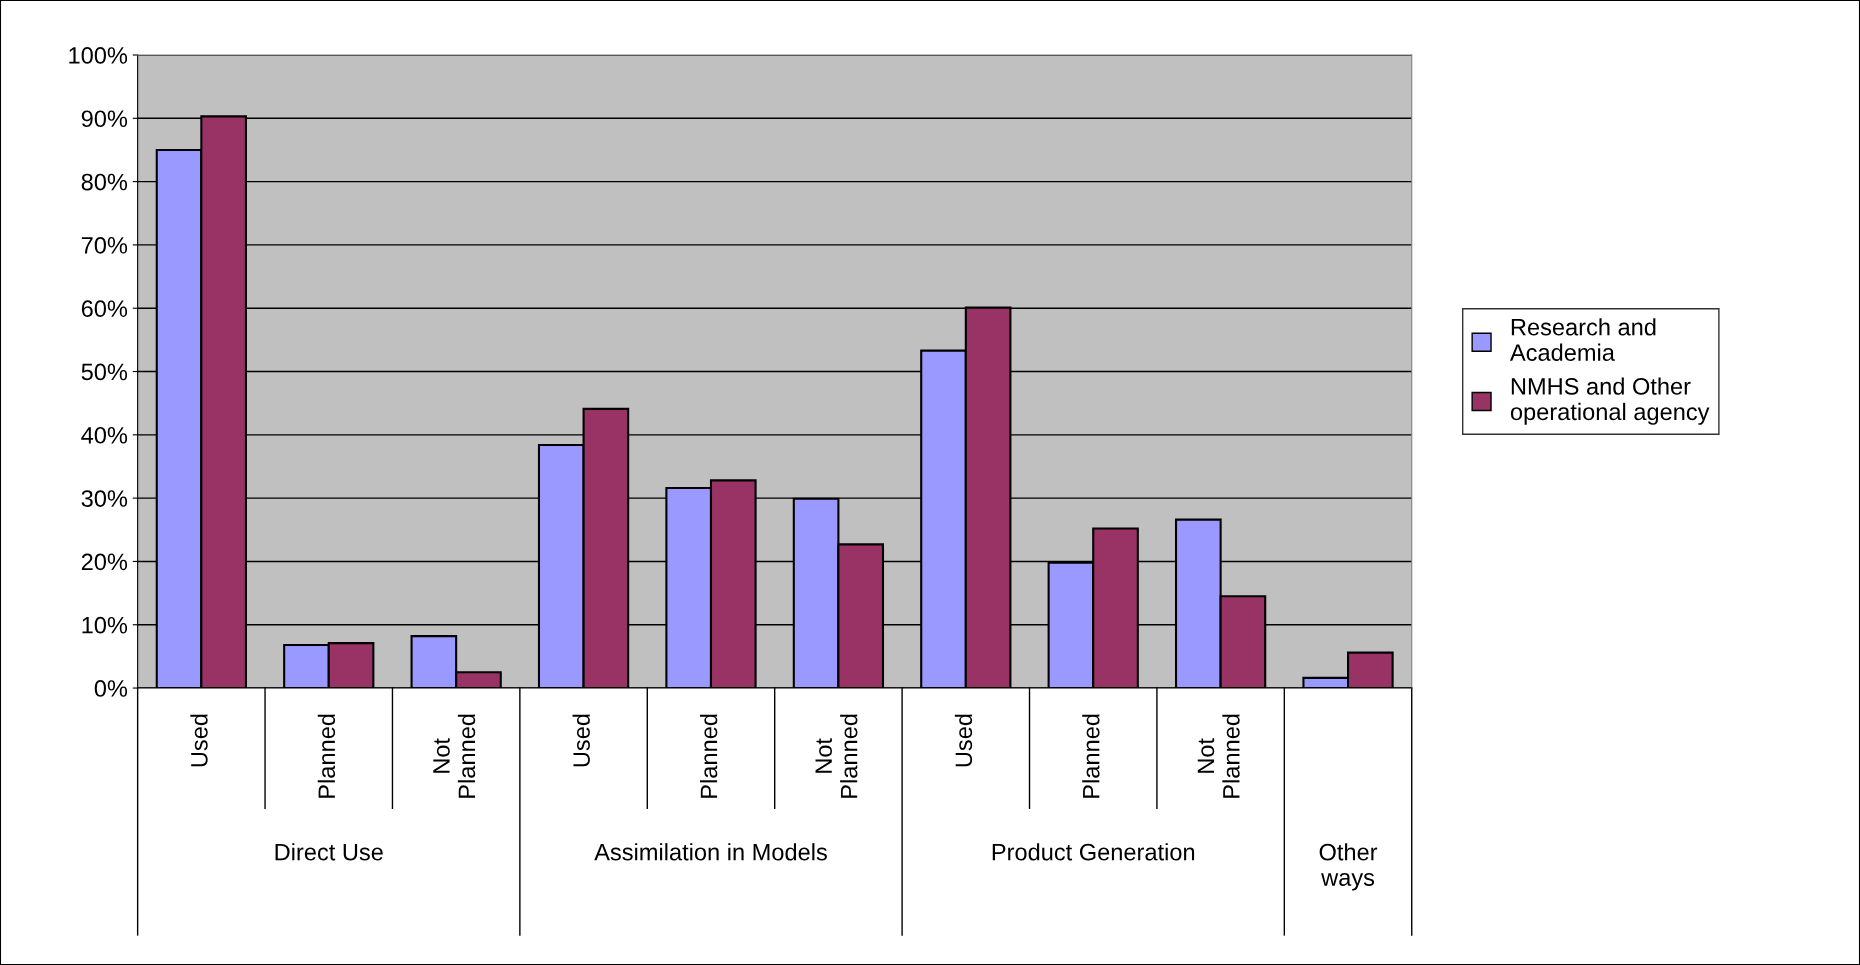 The height and width of the screenshot is (965, 1860). I want to click on legend-label: NMHS and Other operational agency, so click(1610, 401).